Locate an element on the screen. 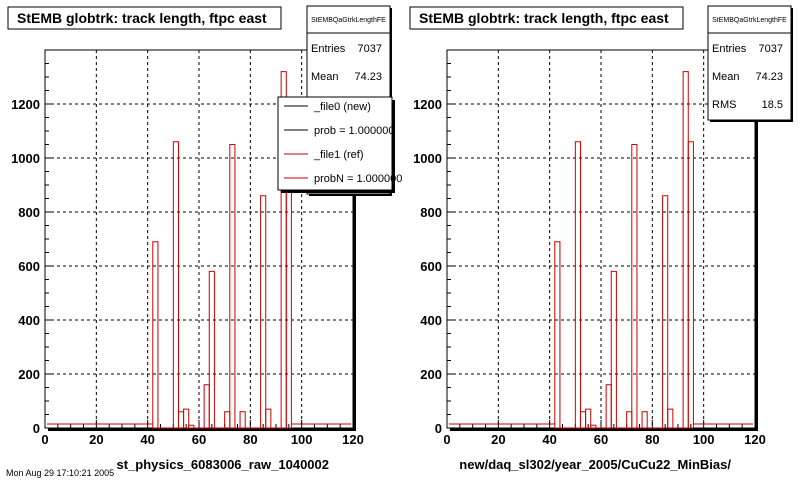 The width and height of the screenshot is (800, 480). legend-entry: prob = 1.000000 is located at coordinates (354, 131).